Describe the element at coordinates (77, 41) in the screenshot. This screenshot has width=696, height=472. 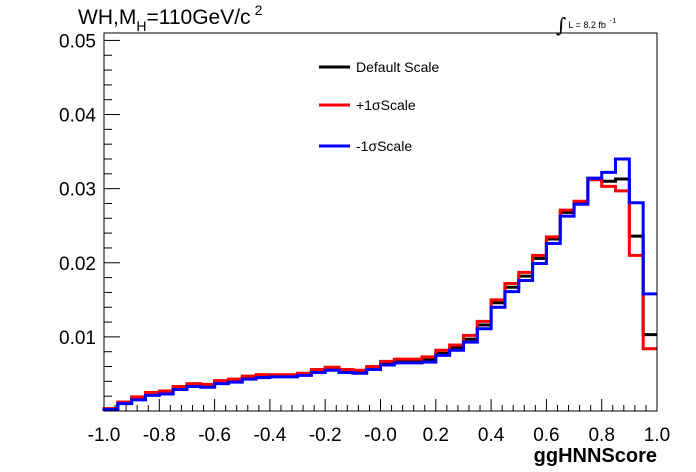
I see `y-tick-label: 0.05` at that location.